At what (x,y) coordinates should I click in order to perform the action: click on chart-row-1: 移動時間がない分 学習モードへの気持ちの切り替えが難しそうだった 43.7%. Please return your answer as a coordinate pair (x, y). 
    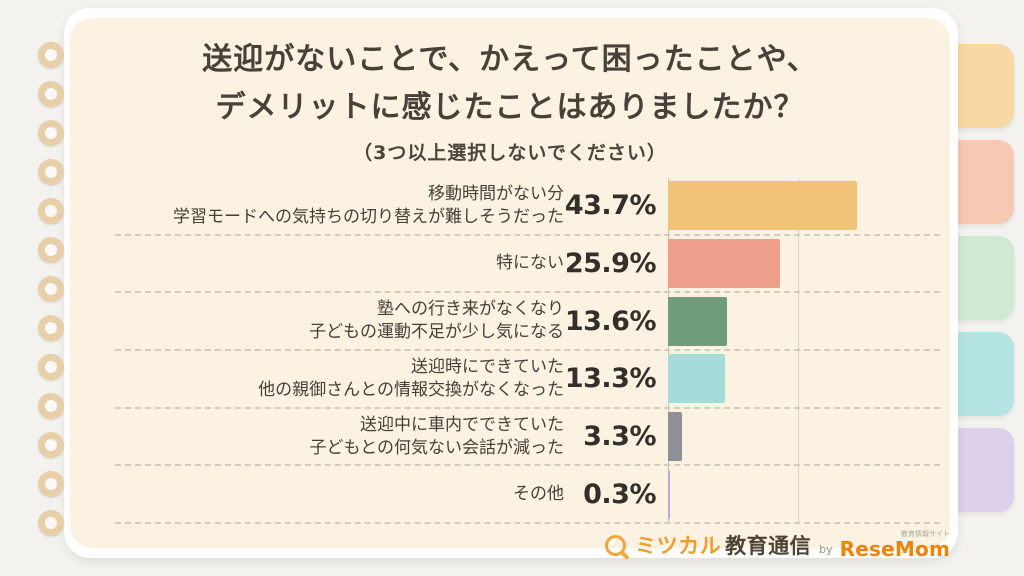
    Looking at the image, I should click on (527, 207).